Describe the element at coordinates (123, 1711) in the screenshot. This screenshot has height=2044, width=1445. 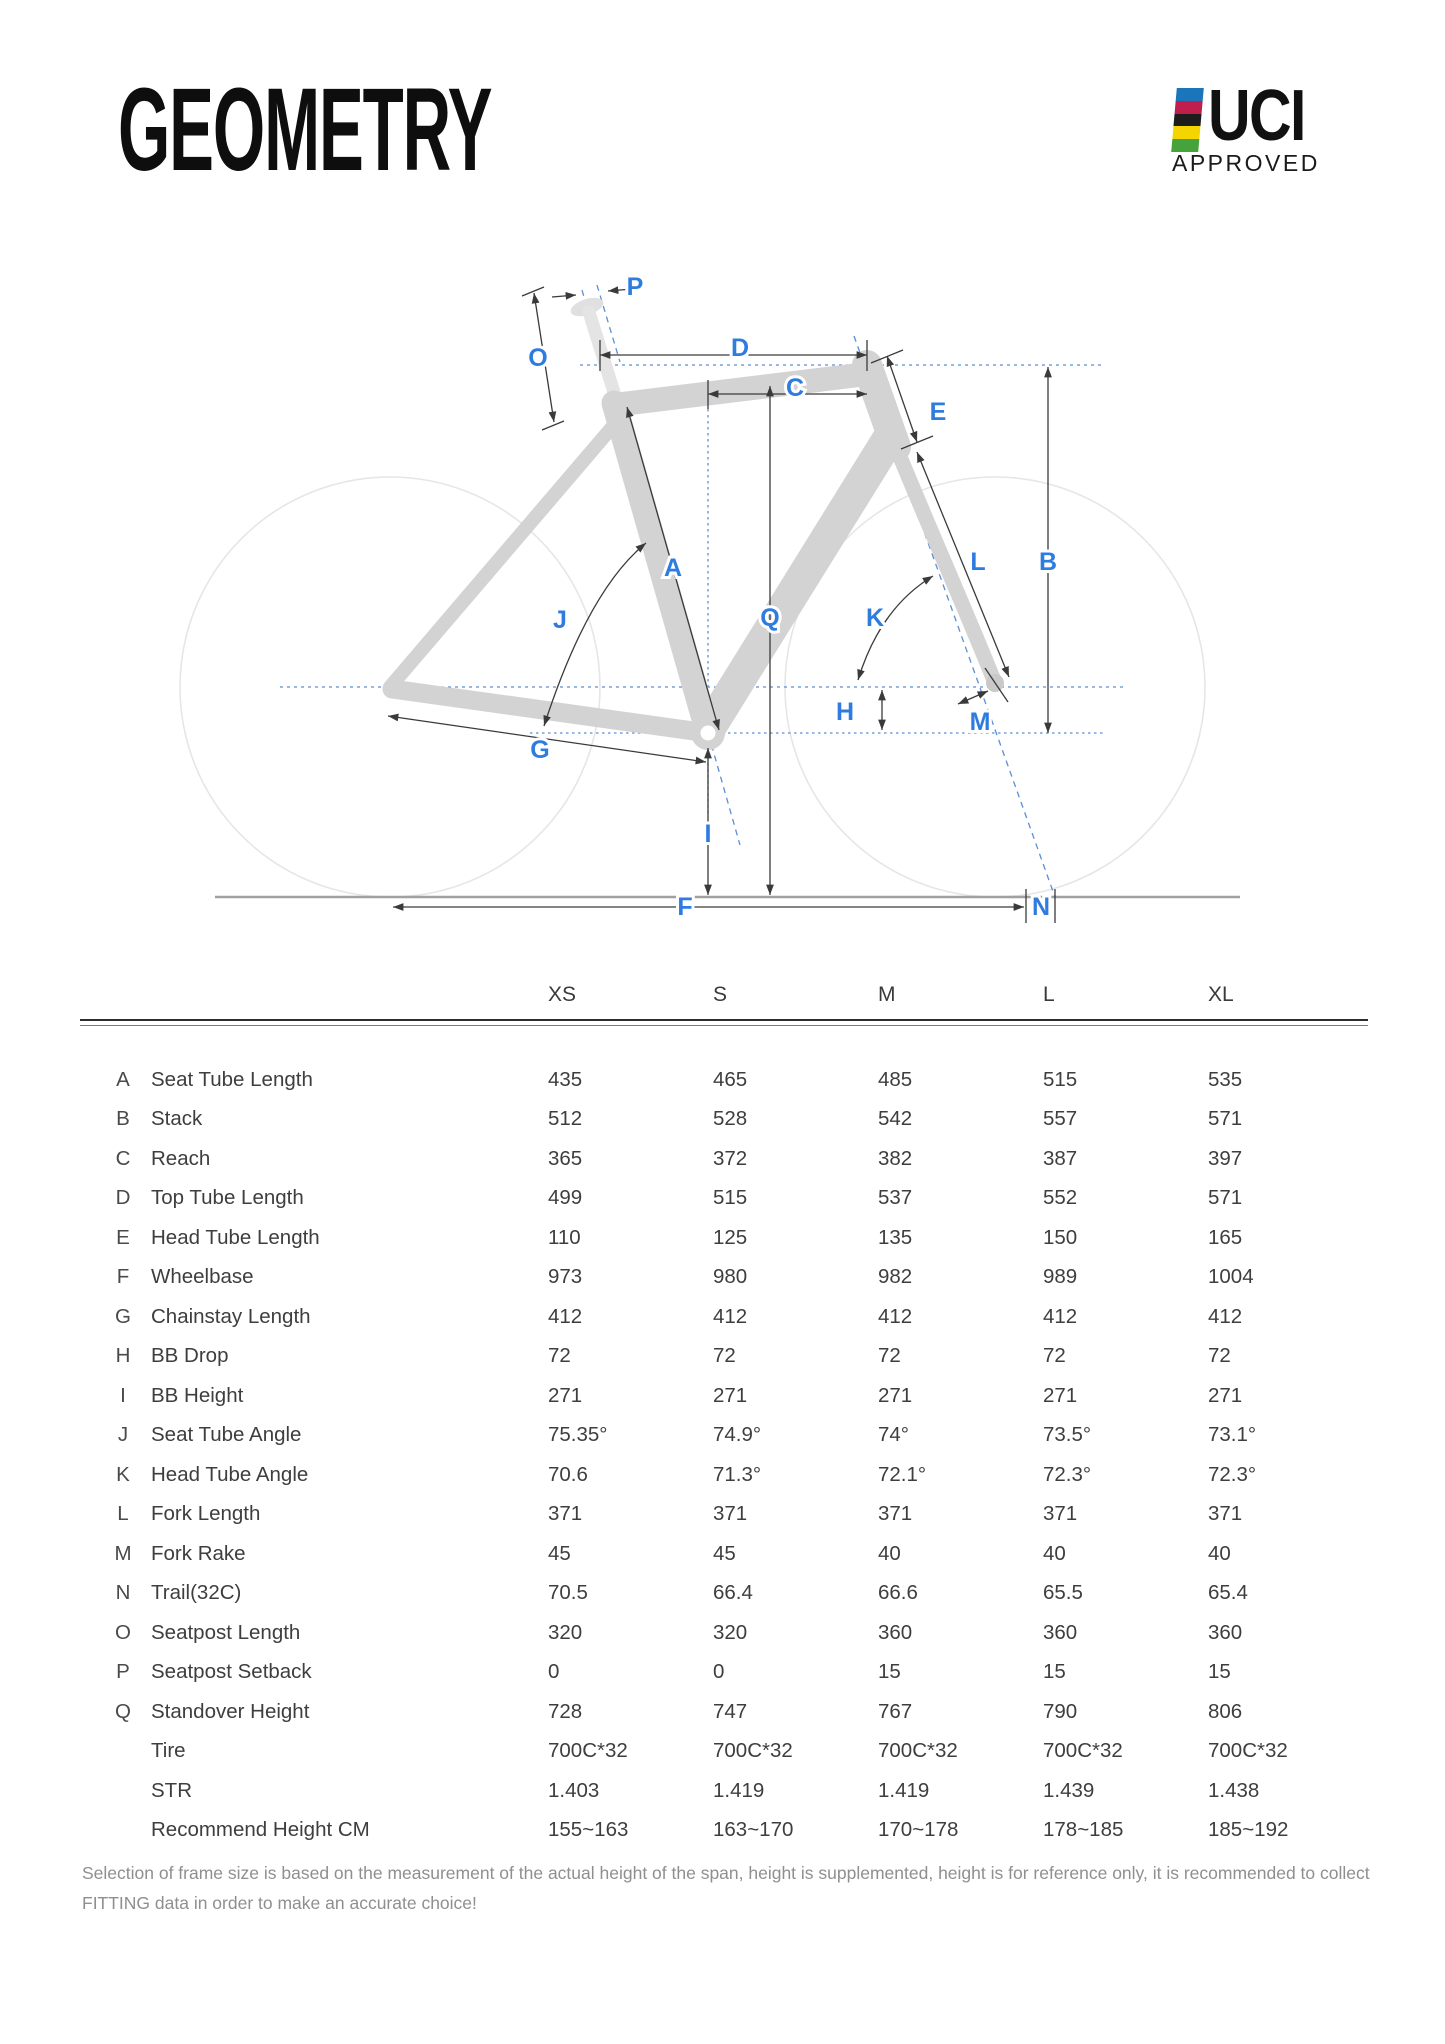
I see `row-letter: Q` at that location.